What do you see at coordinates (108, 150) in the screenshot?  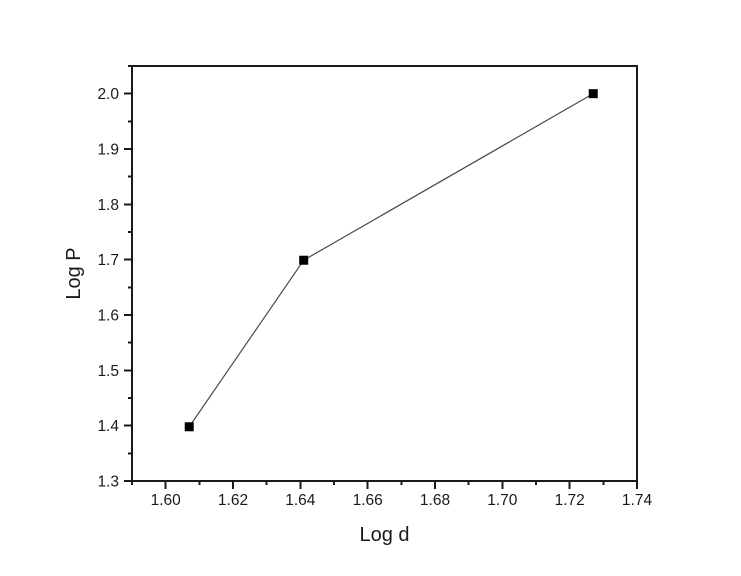 I see `y-axis-tick-label: 1.9` at bounding box center [108, 150].